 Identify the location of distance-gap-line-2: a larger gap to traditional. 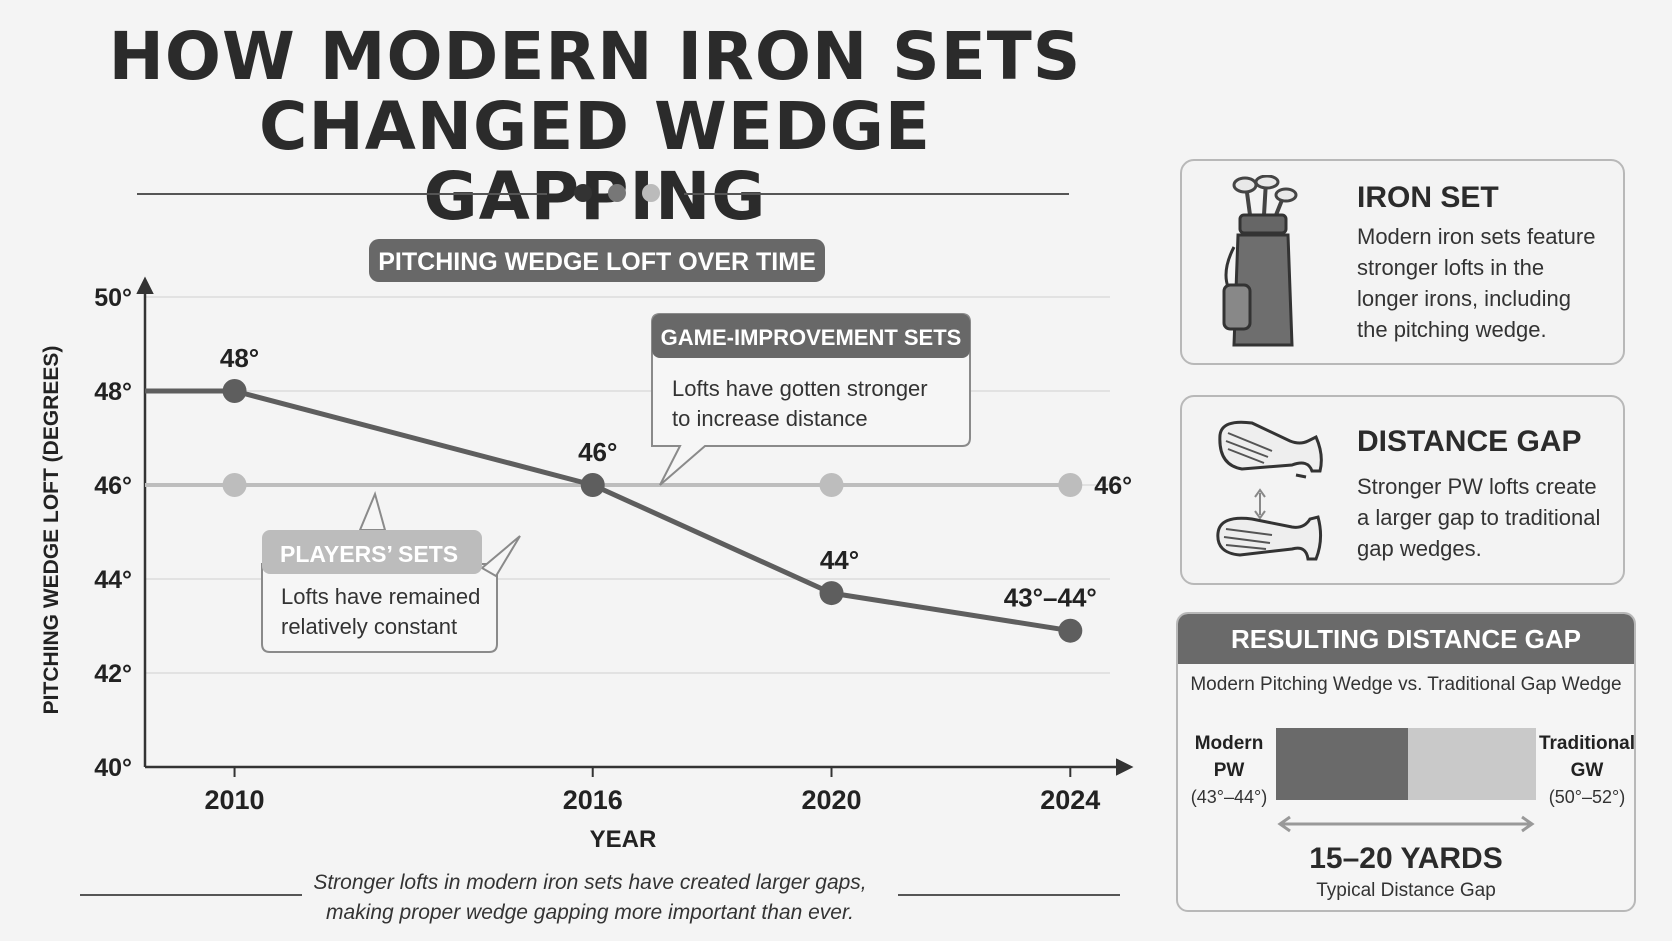
(1479, 517).